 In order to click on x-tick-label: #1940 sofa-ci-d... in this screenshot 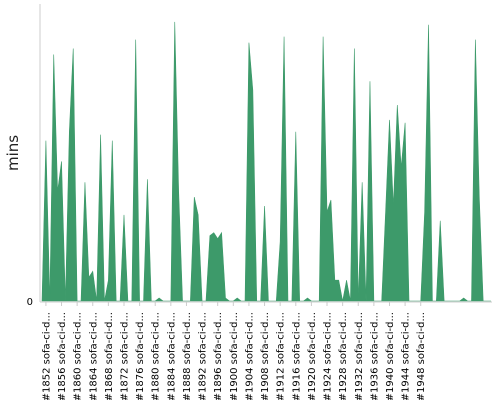, I will do `click(390, 356)`.